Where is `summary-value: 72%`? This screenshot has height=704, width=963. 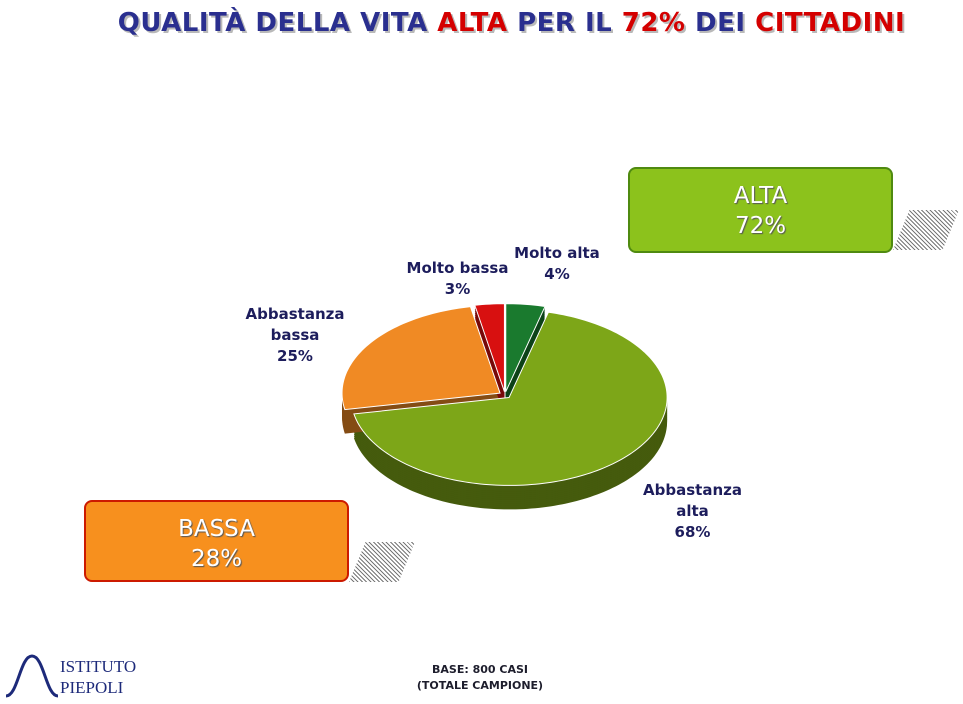 summary-value: 72% is located at coordinates (760, 226).